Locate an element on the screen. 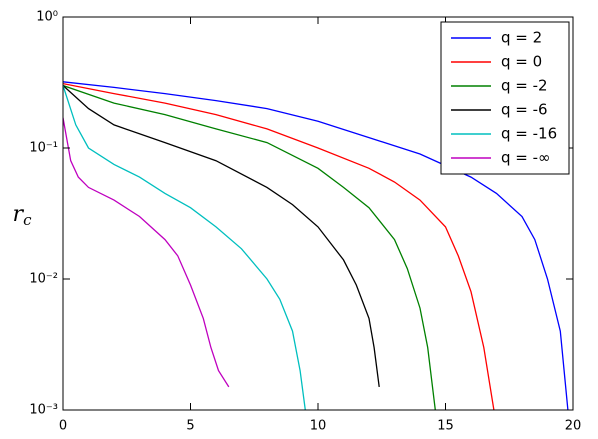 This screenshot has height=439, width=598. legend-text: q = -∞ is located at coordinates (526, 158).